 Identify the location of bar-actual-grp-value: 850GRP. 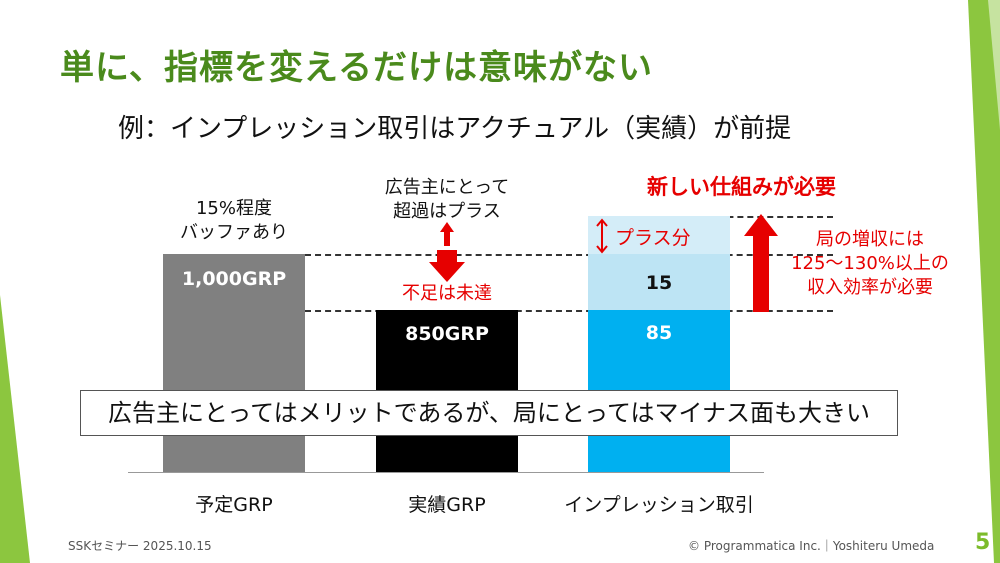
(447, 334).